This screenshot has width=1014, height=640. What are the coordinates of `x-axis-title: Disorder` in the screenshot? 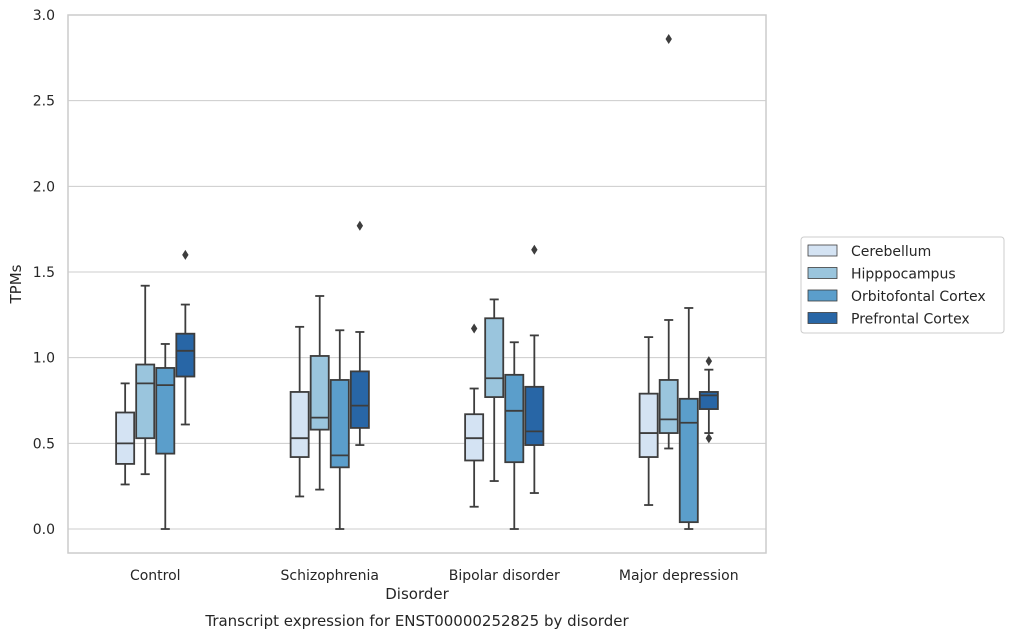 It's located at (417, 594).